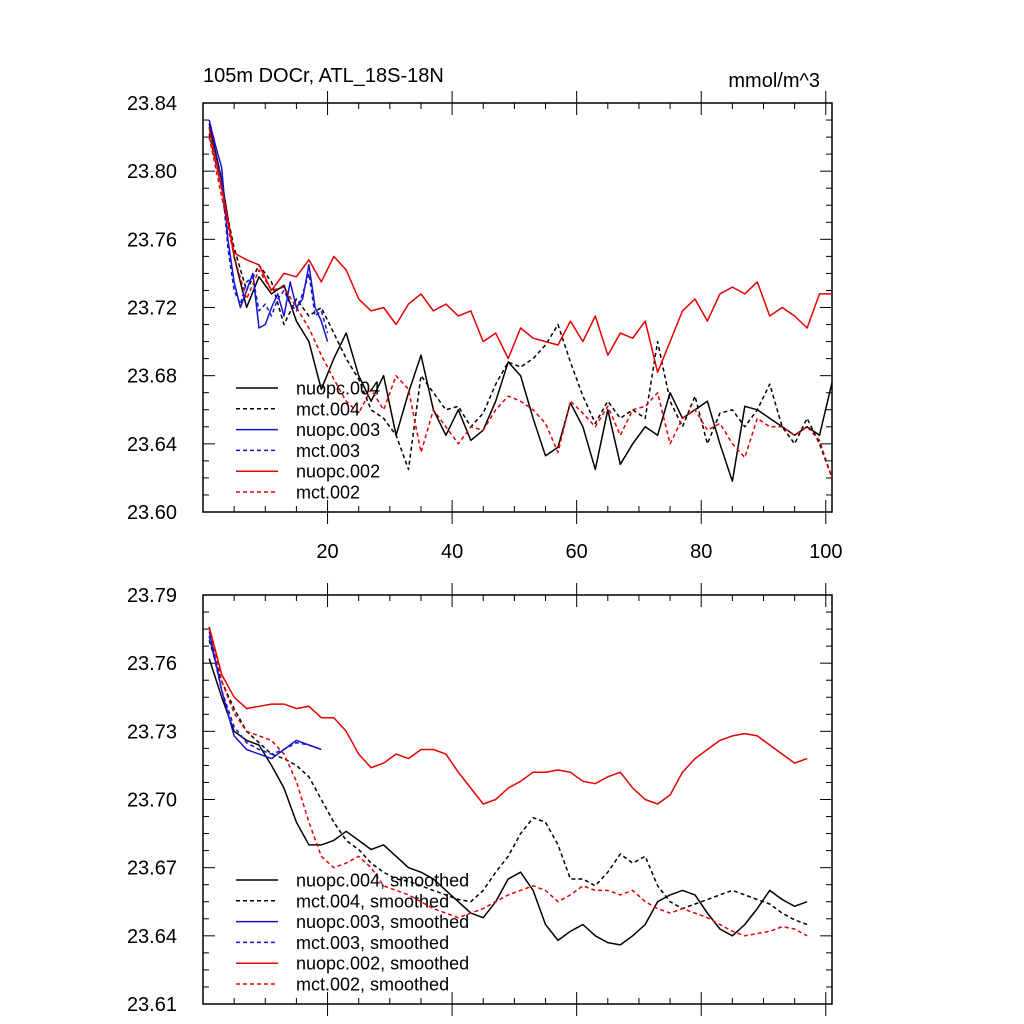 Image resolution: width=1024 pixels, height=1024 pixels. Describe the element at coordinates (323, 76) in the screenshot. I see `plot-title: 105m DOCr, ATL_18S-18N` at that location.